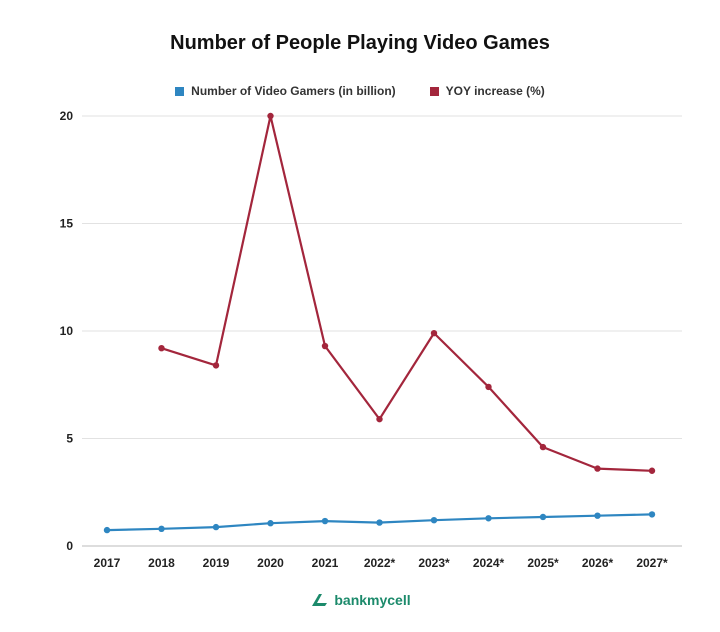  I want to click on legend-item-gamers: Number of Video Gamers (in billion), so click(285, 91).